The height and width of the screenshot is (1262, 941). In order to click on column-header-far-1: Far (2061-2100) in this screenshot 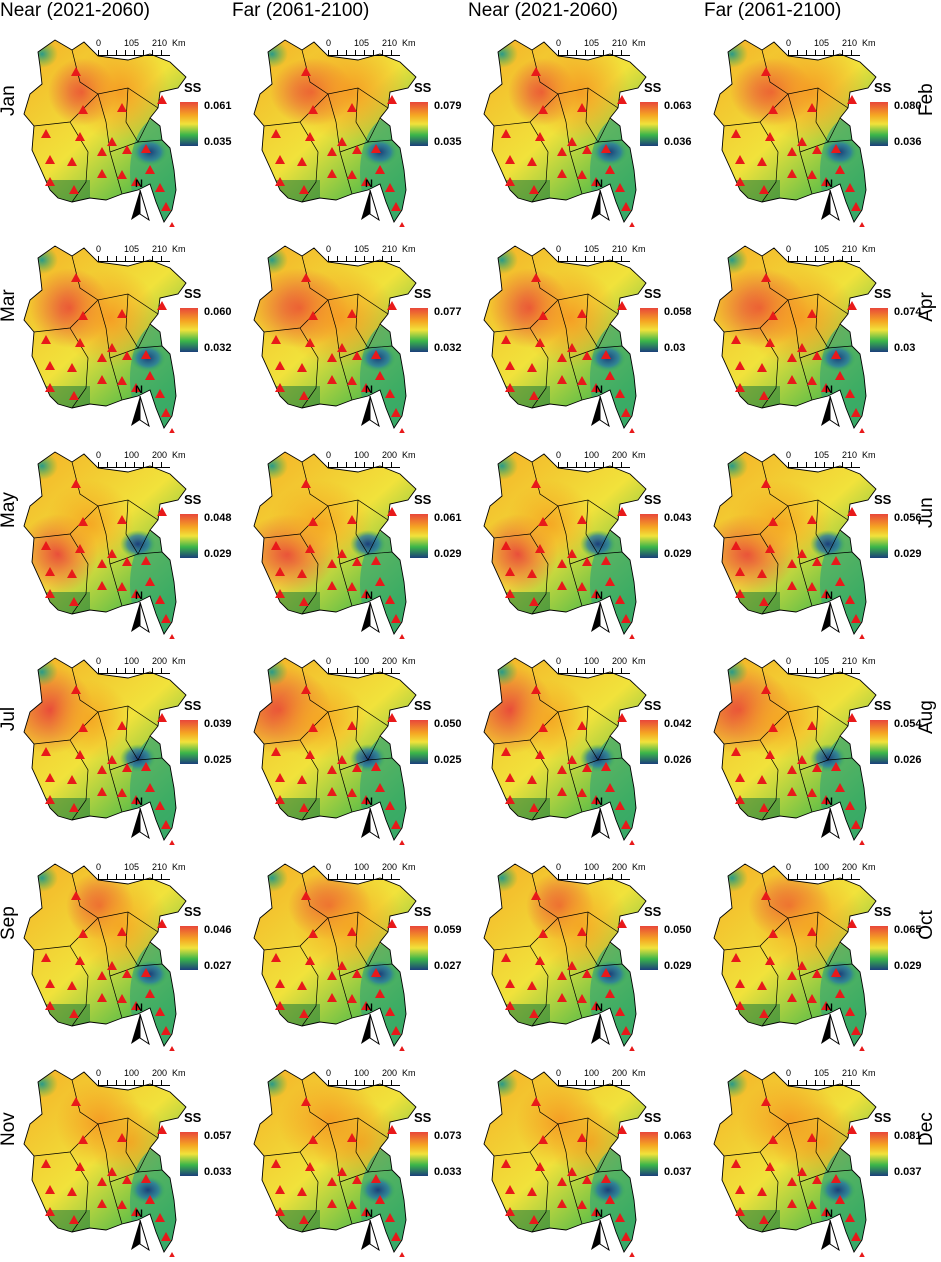, I will do `click(301, 10)`.